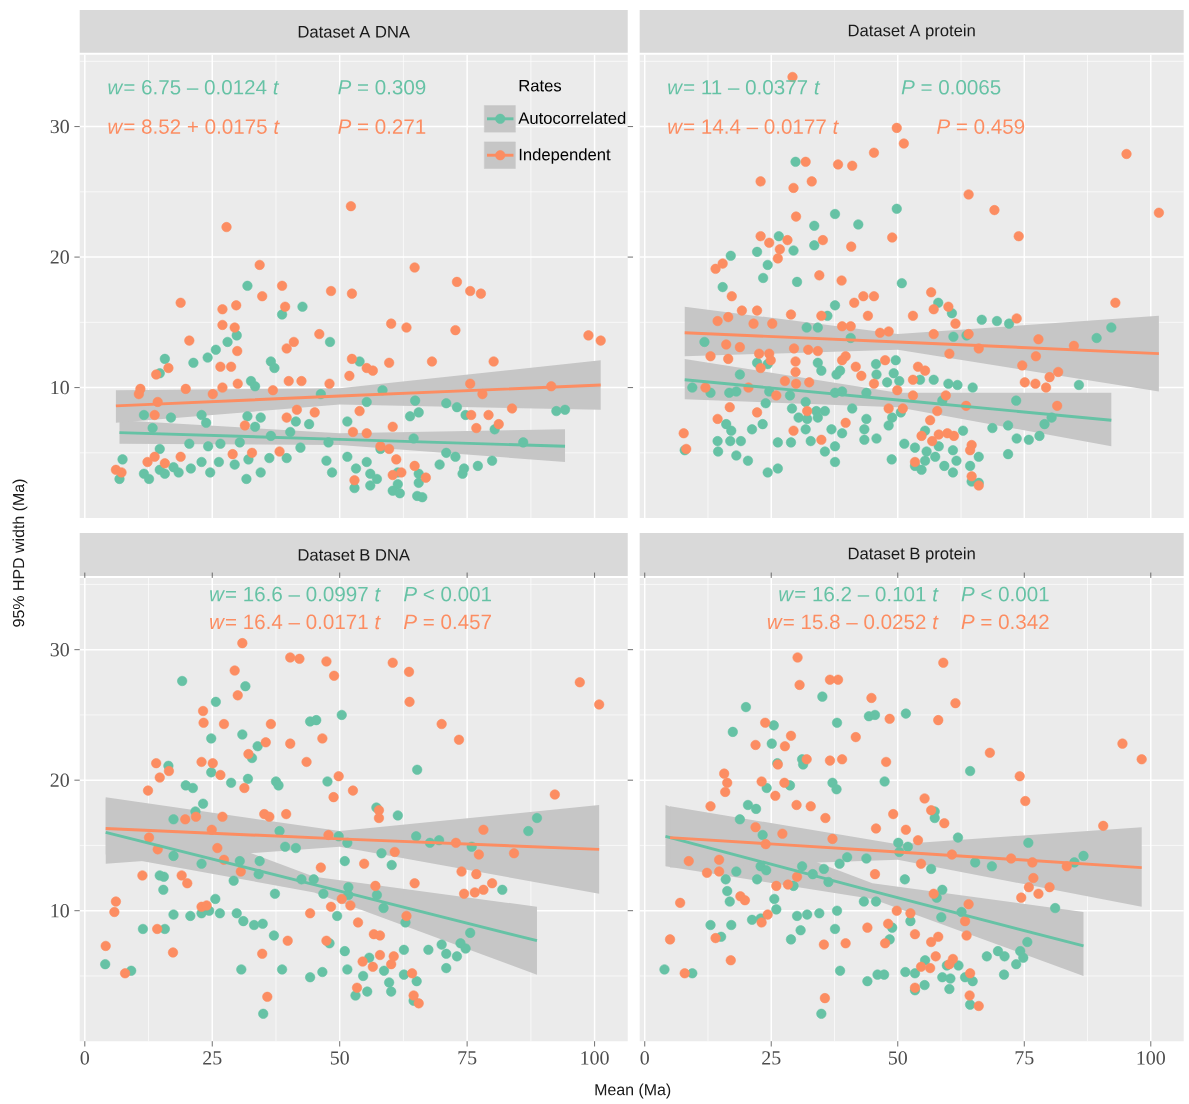 This screenshot has height=1104, width=1189. I want to click on chart-title: Dataset B DNA, so click(354, 555).